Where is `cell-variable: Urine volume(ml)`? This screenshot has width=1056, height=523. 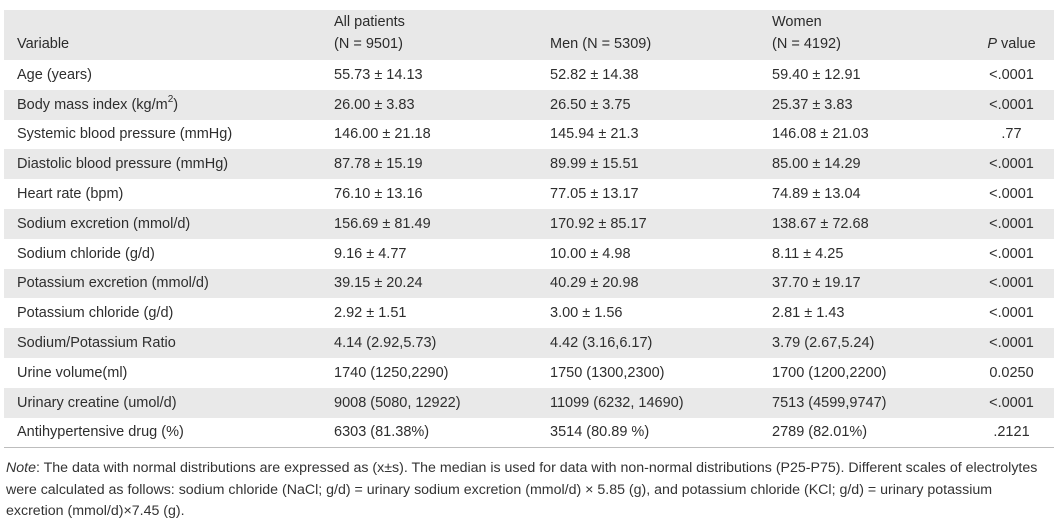 cell-variable: Urine volume(ml) is located at coordinates (72, 372).